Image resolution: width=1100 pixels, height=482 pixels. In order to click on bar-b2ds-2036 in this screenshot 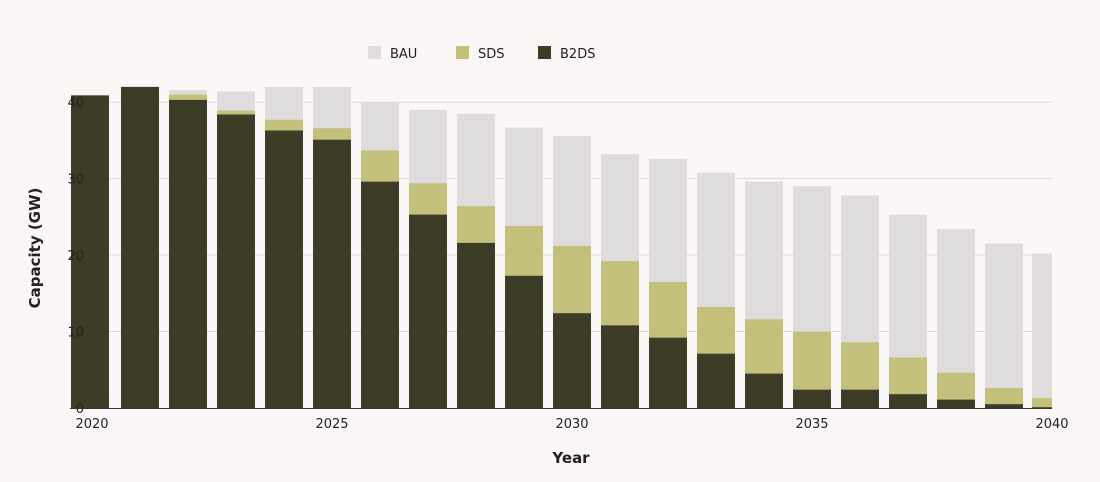, I will do `click(860, 398)`.